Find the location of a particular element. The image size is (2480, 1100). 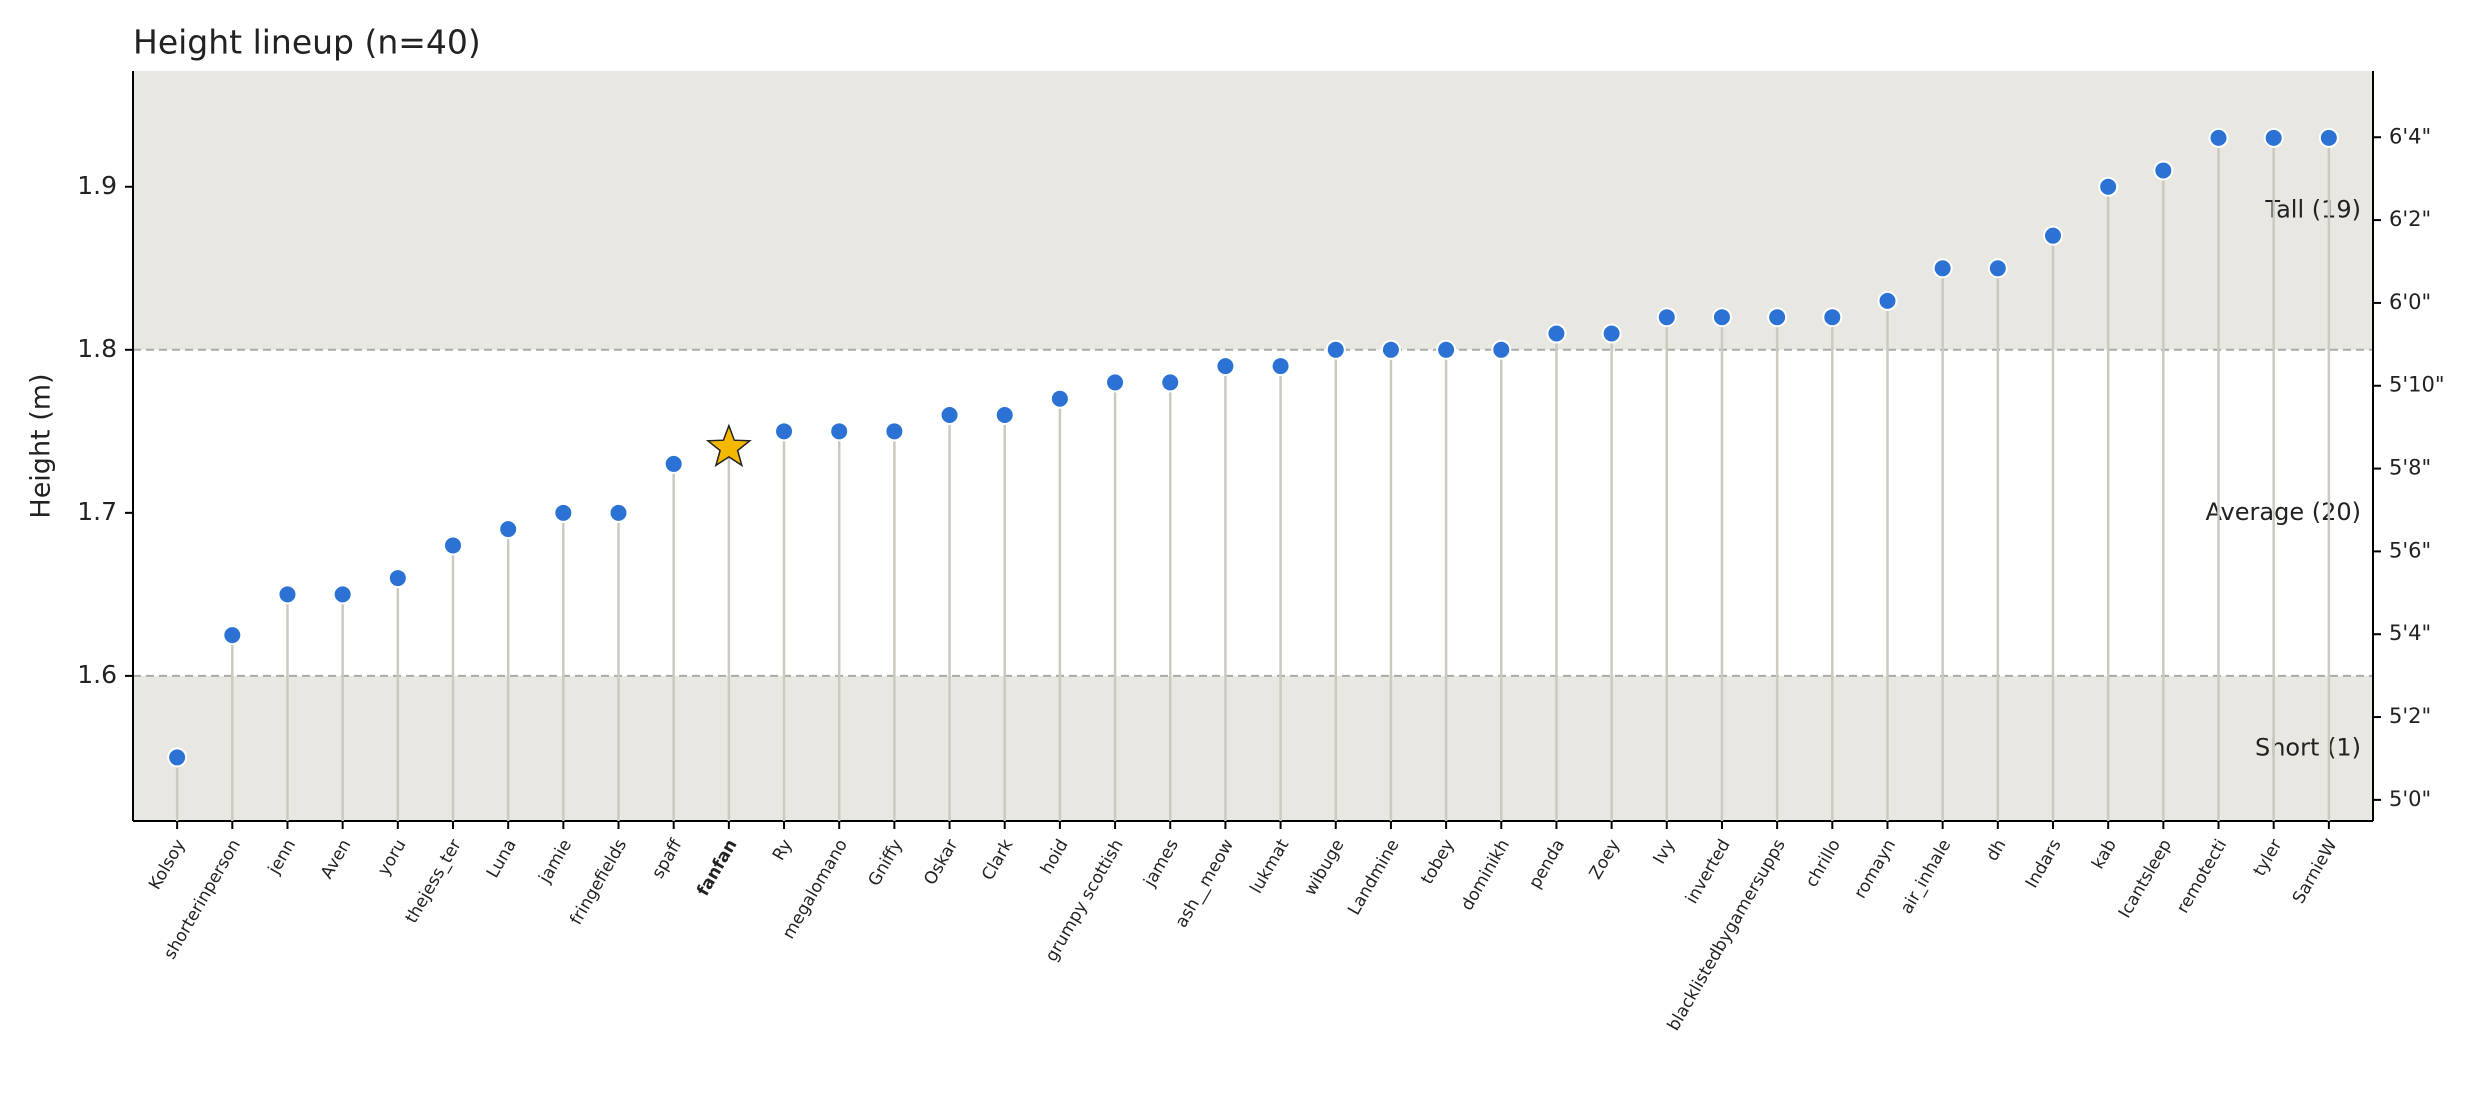

x-tick-label: Icantsleep is located at coordinates (2145, 879).